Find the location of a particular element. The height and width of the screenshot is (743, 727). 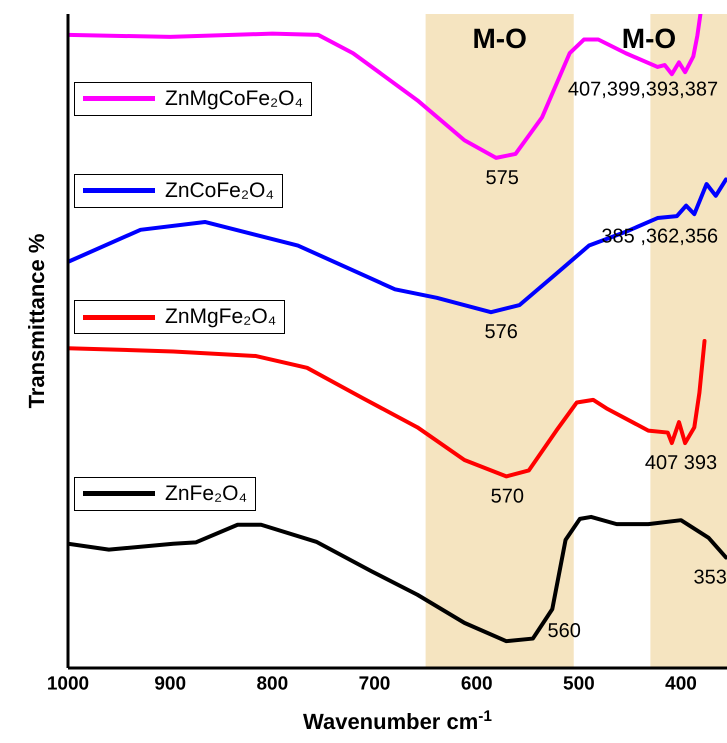

annotation: 407,399,393,387 is located at coordinates (643, 89).